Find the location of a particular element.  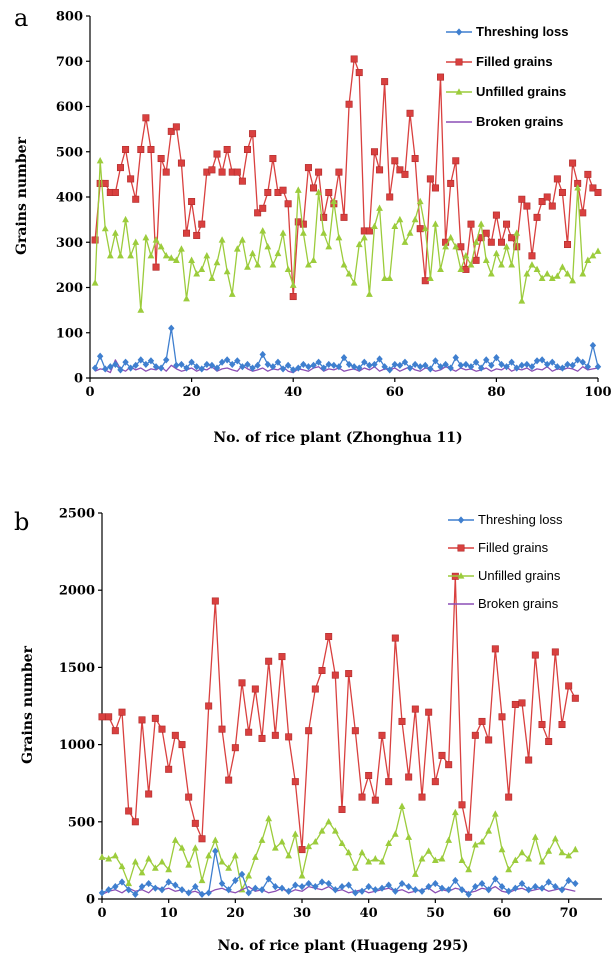

x-tick-label: 70 is located at coordinates (569, 913).